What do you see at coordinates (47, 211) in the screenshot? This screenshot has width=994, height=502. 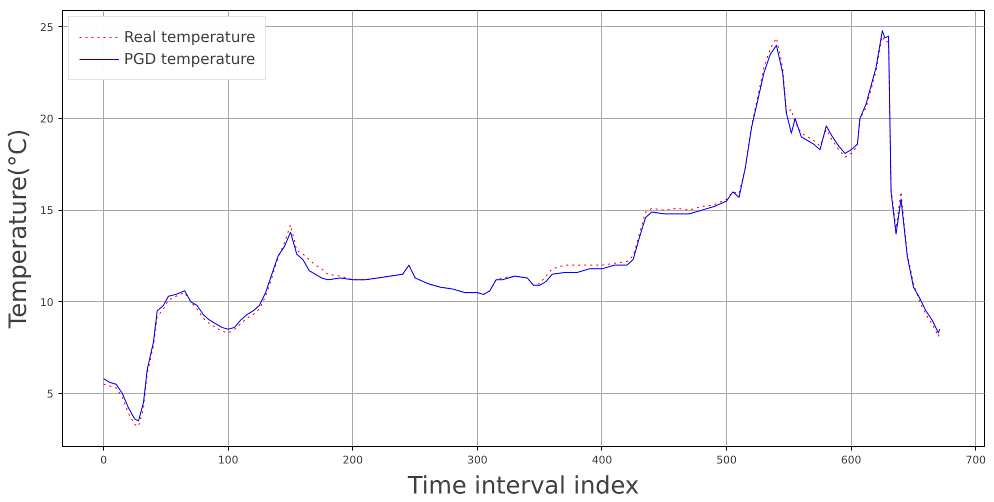 I see `y-tick-label: 15` at bounding box center [47, 211].